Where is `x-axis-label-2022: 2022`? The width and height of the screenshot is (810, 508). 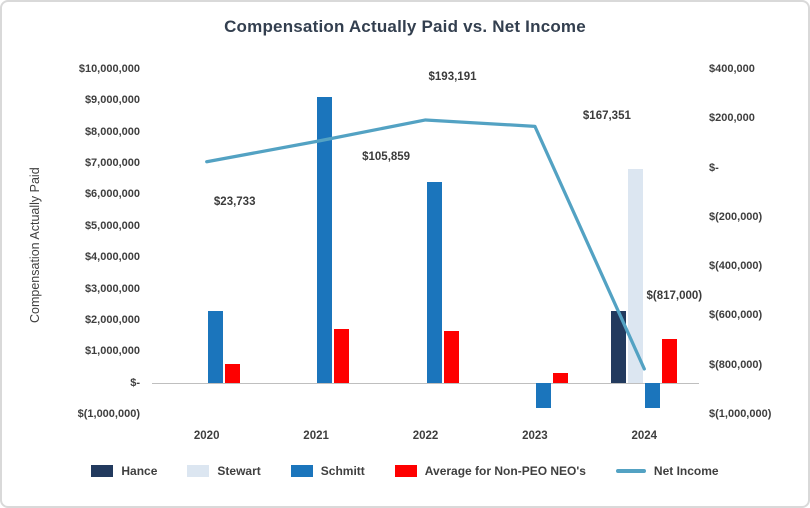 x-axis-label-2022: 2022 is located at coordinates (425, 436).